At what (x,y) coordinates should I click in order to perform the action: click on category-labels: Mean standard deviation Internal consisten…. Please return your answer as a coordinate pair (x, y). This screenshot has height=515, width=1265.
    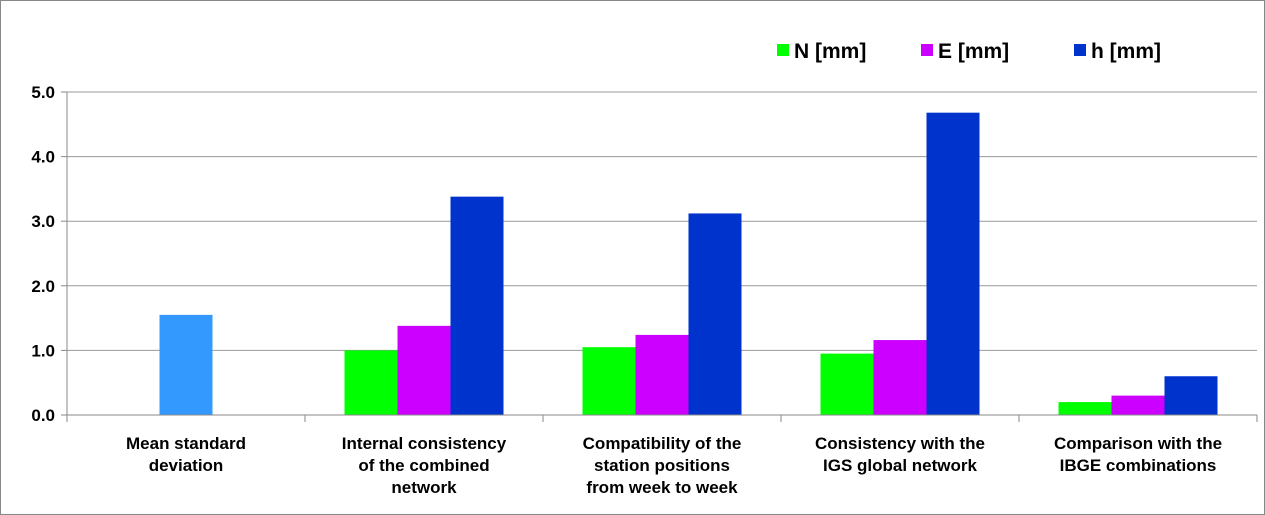
    Looking at the image, I should click on (674, 465).